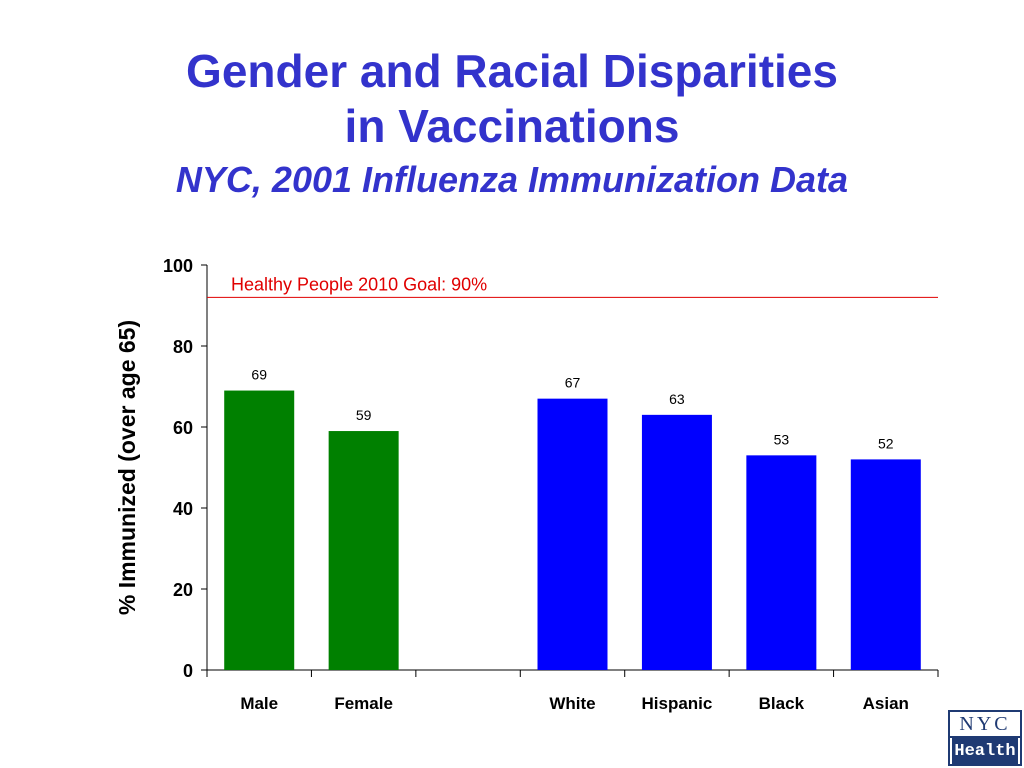 This screenshot has width=1024, height=768. Describe the element at coordinates (512, 126) in the screenshot. I see `slide-title-line-2: in Vaccinations` at that location.